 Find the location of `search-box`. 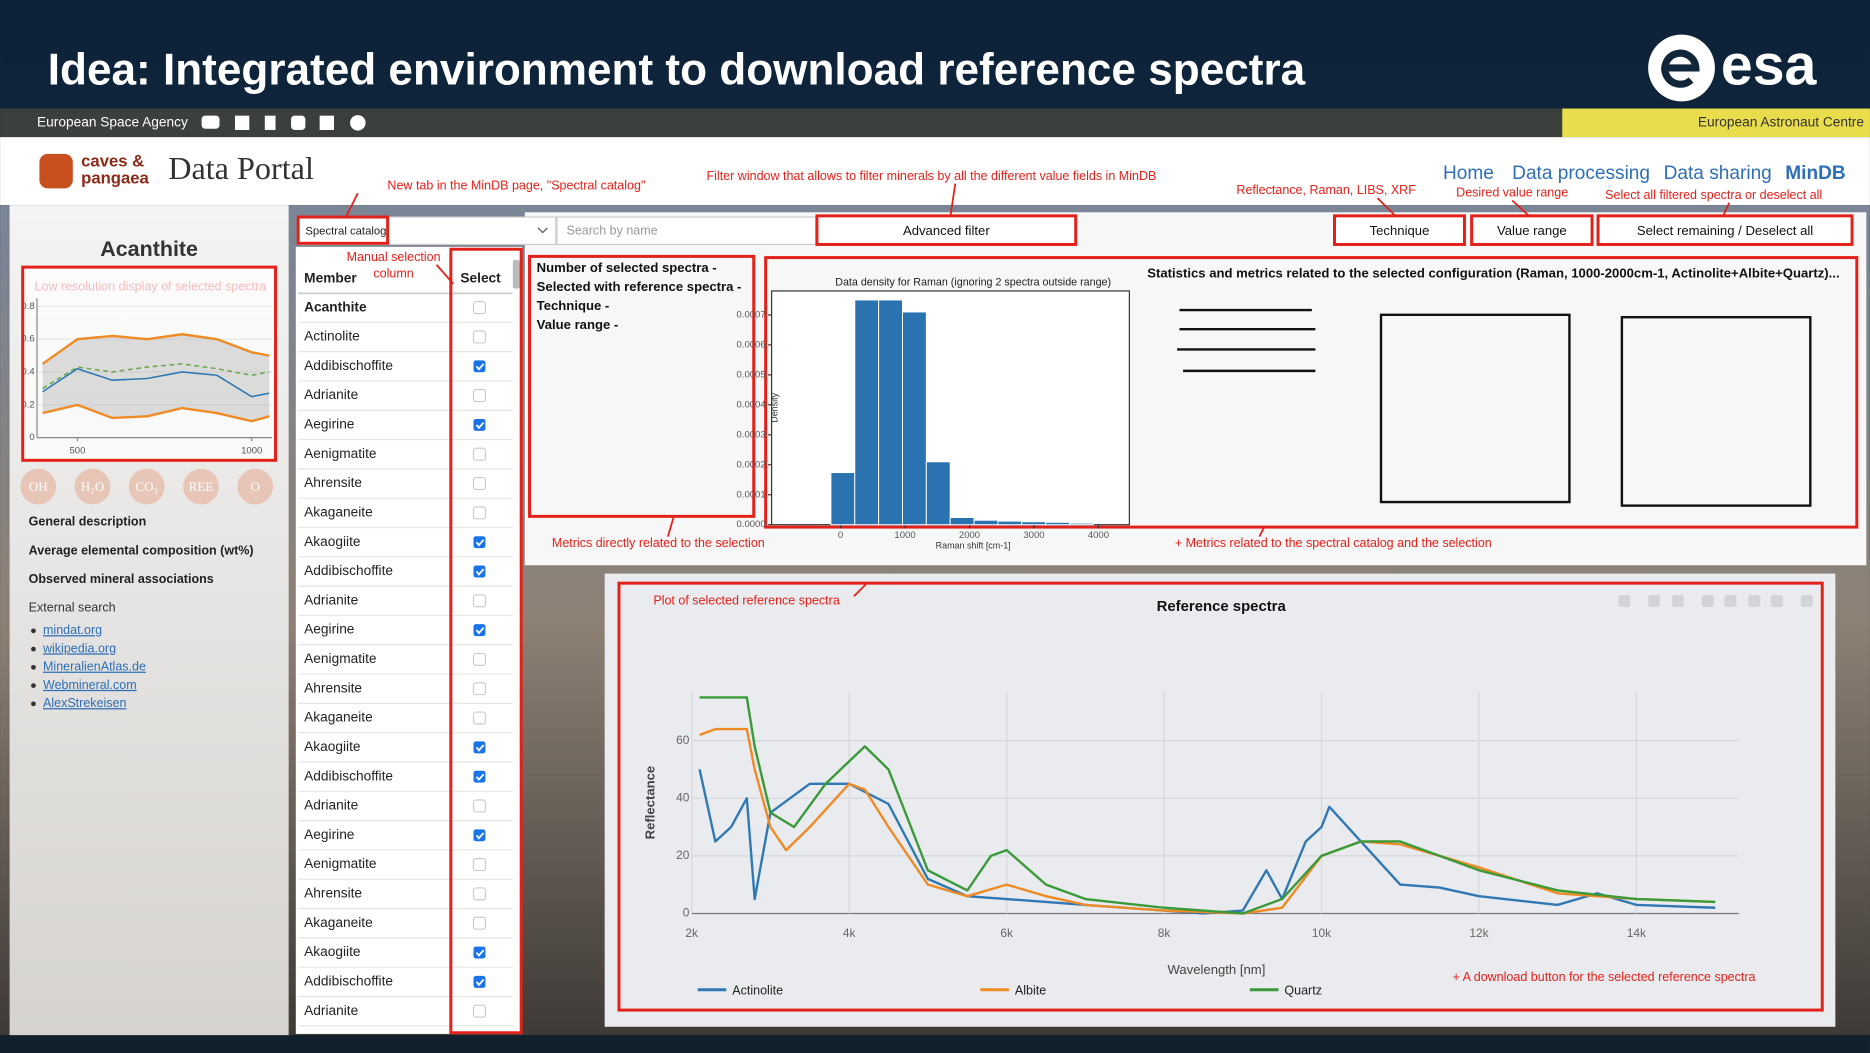

search-box is located at coordinates (686, 231).